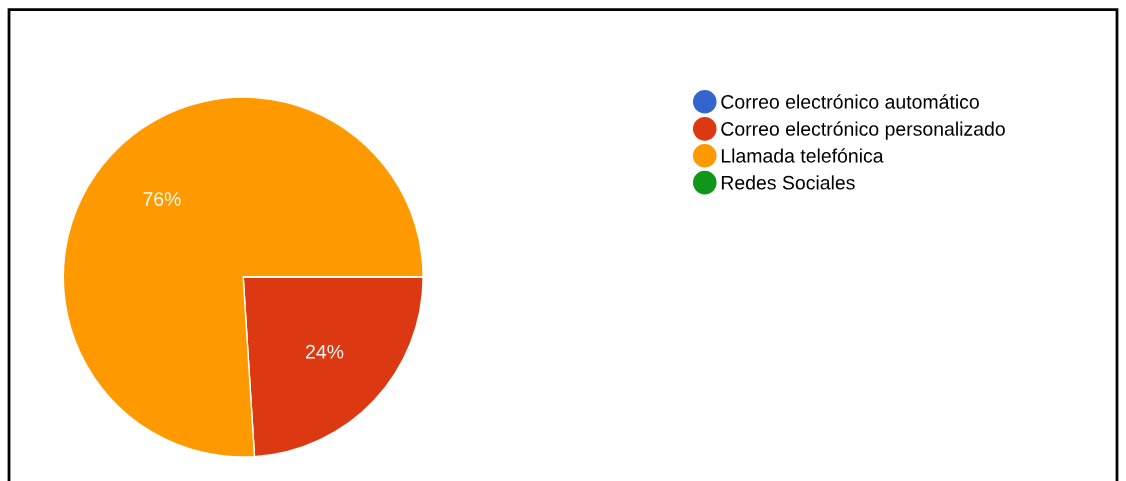 The height and width of the screenshot is (481, 1126). I want to click on legend-label: Correo electrónico automático, so click(850, 101).